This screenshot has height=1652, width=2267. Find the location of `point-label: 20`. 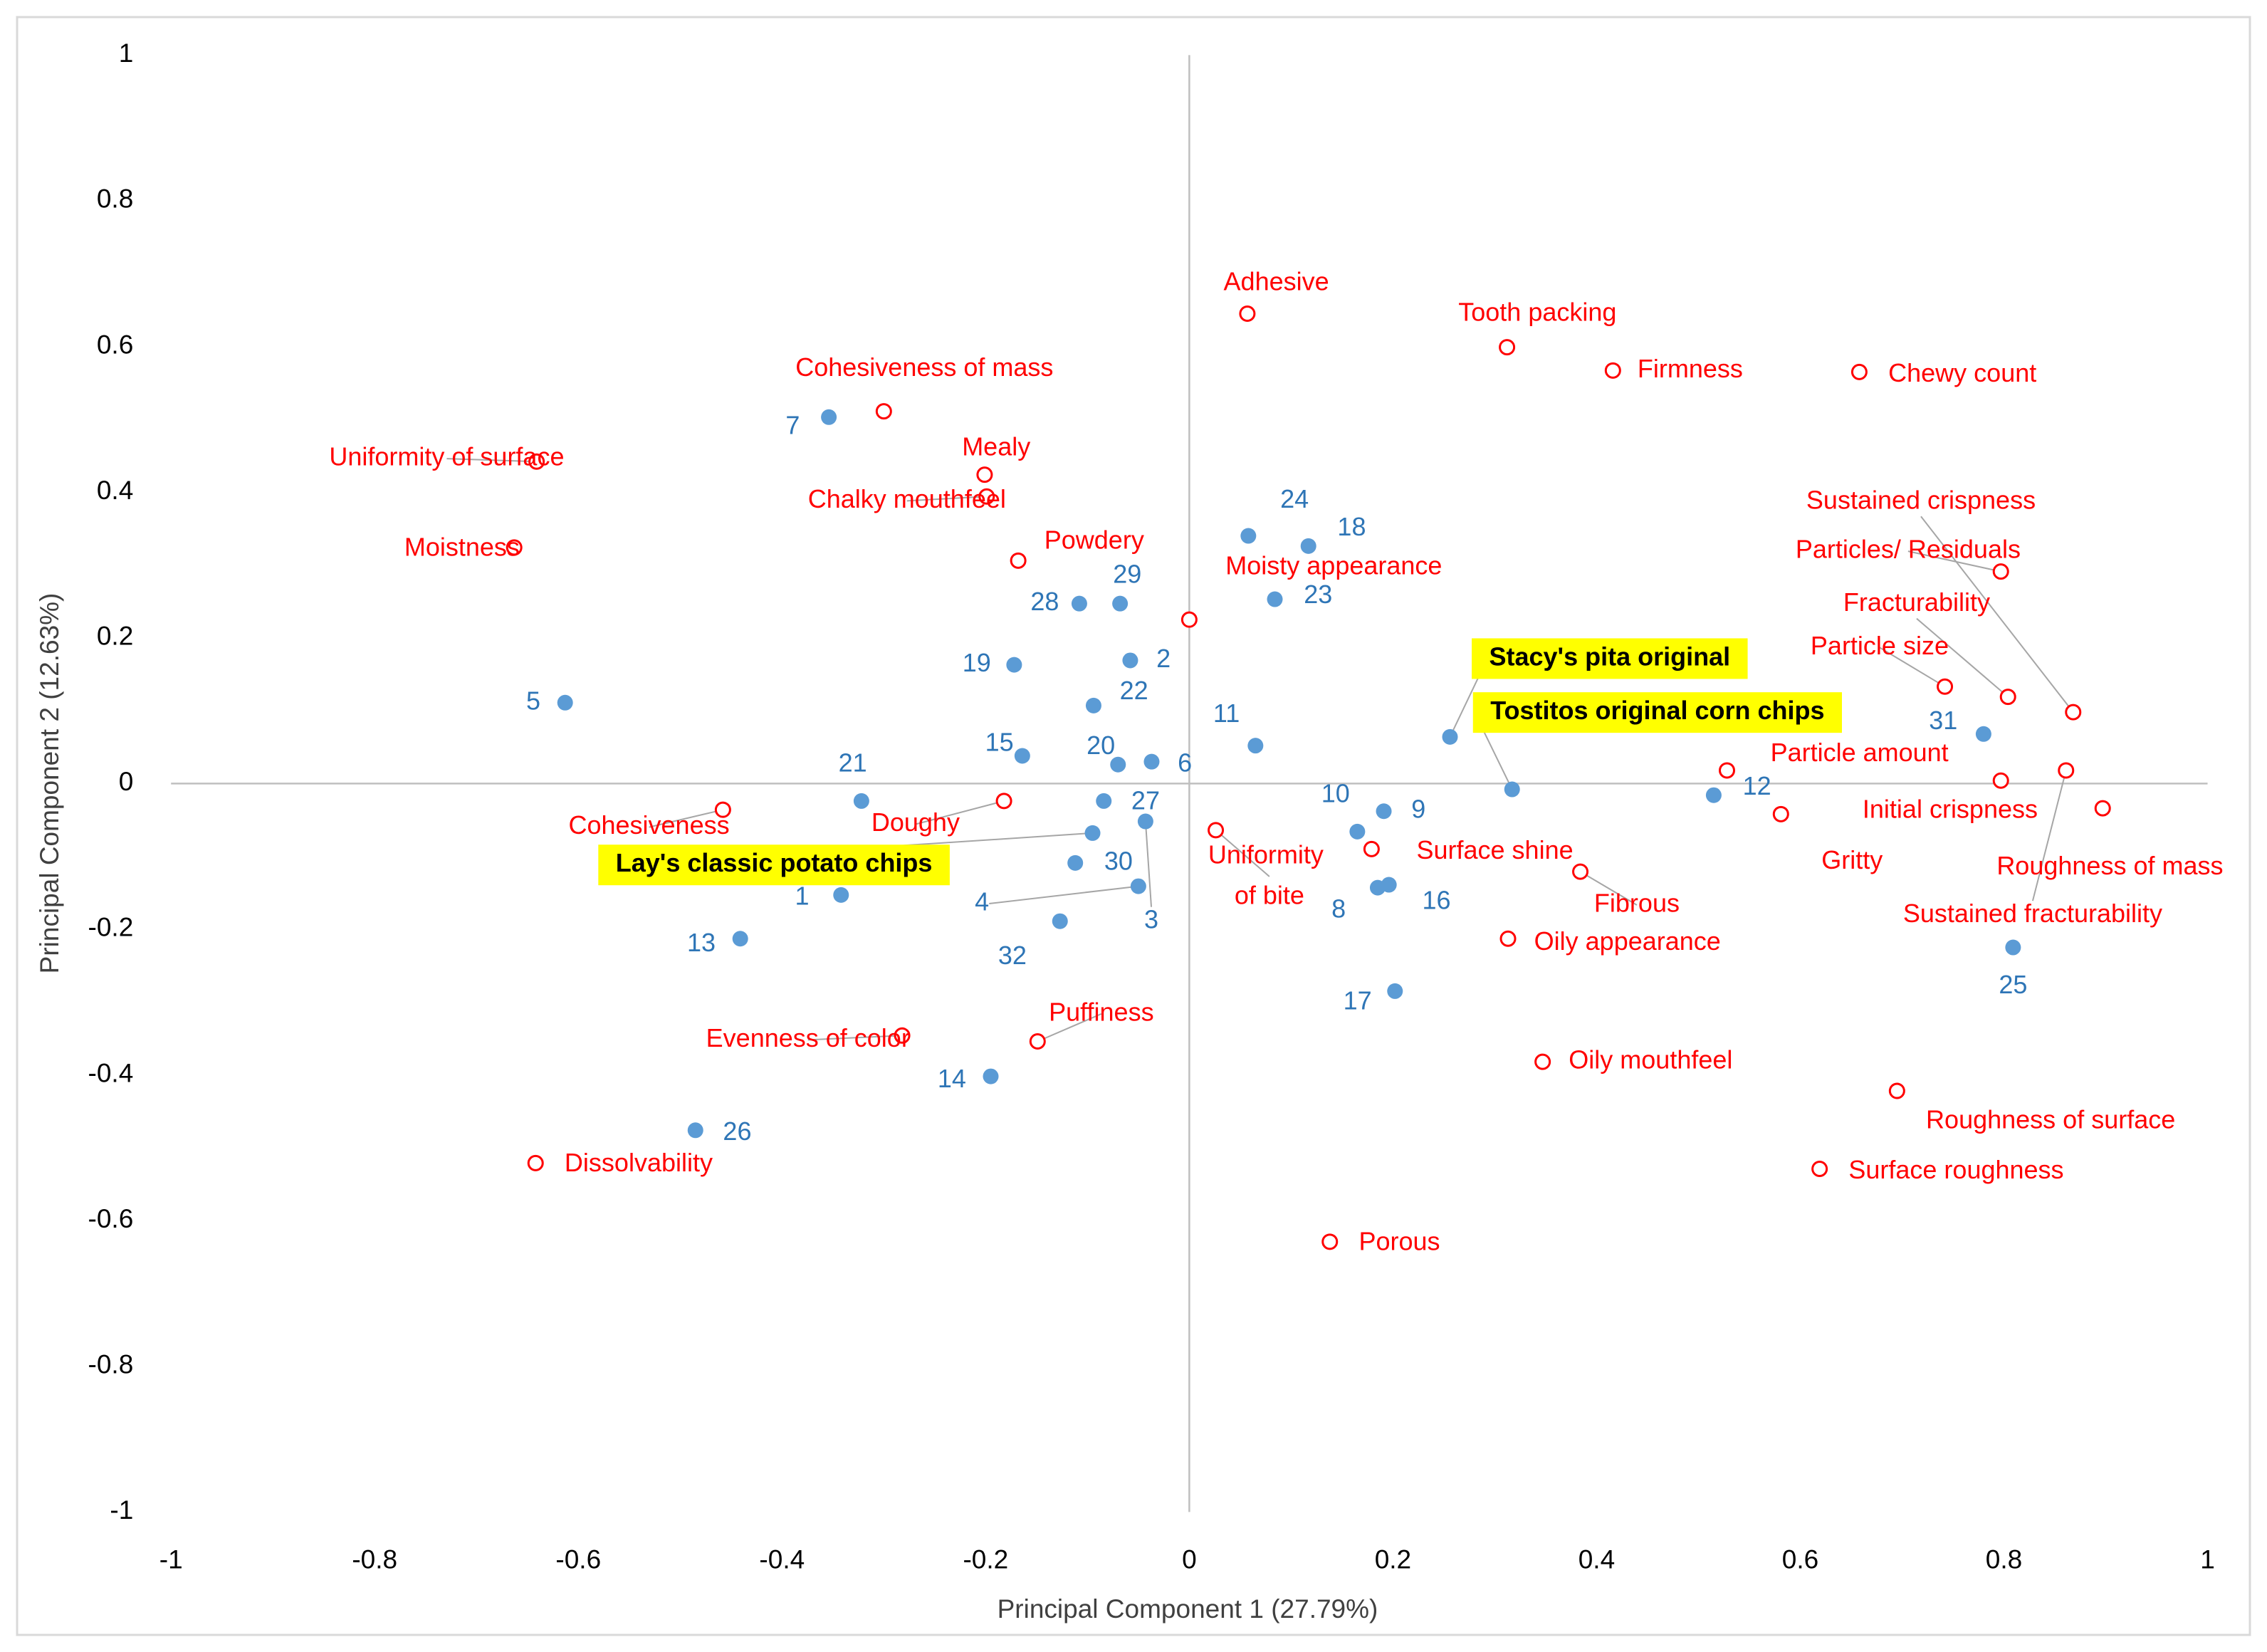

point-label: 20 is located at coordinates (1101, 746).